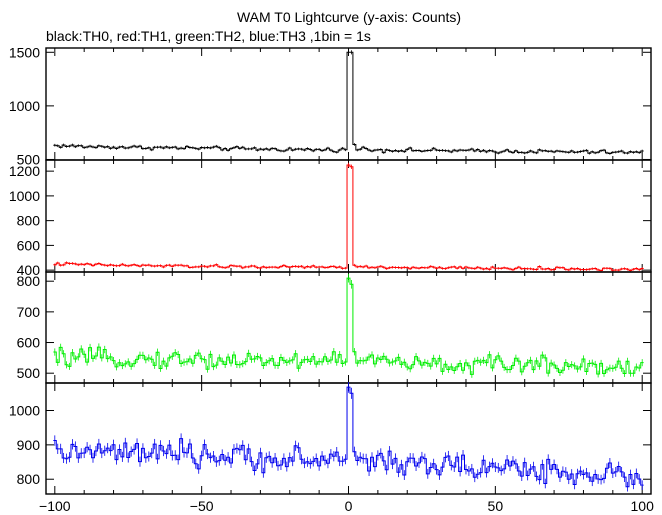 Image resolution: width=662 pixels, height=515 pixels. I want to click on x-tick-label: −100, so click(55, 506).